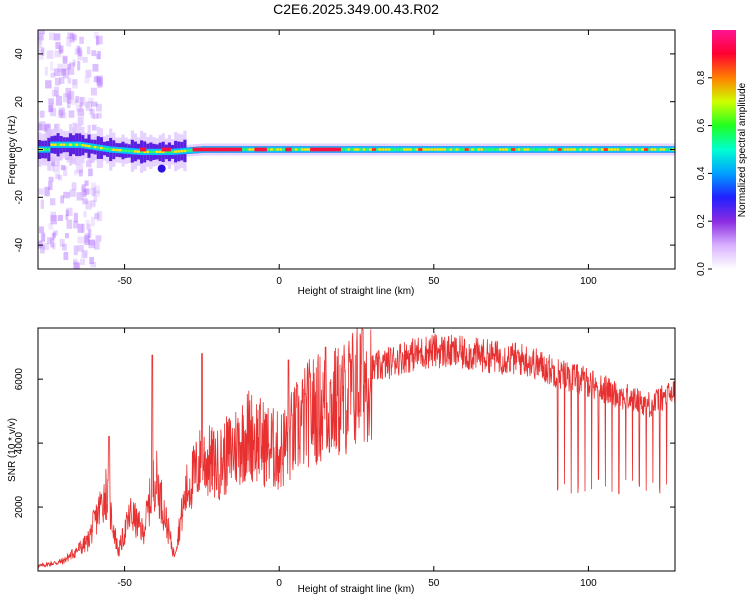 This screenshot has width=750, height=600. I want to click on colorbar-tick-label: 0.2, so click(701, 221).